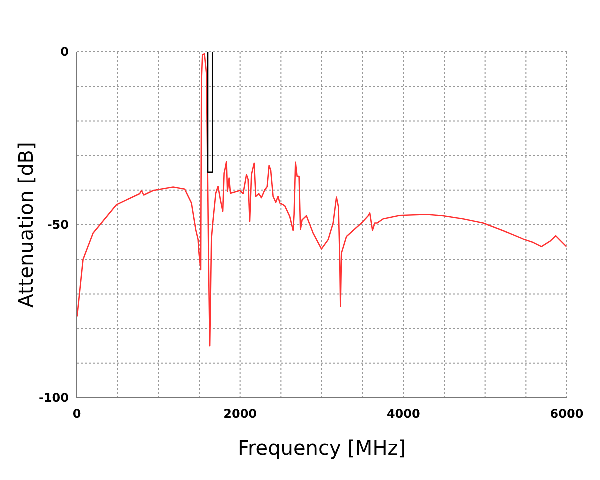 The height and width of the screenshot is (480, 600). I want to click on x-tick-label: 0, so click(77, 414).